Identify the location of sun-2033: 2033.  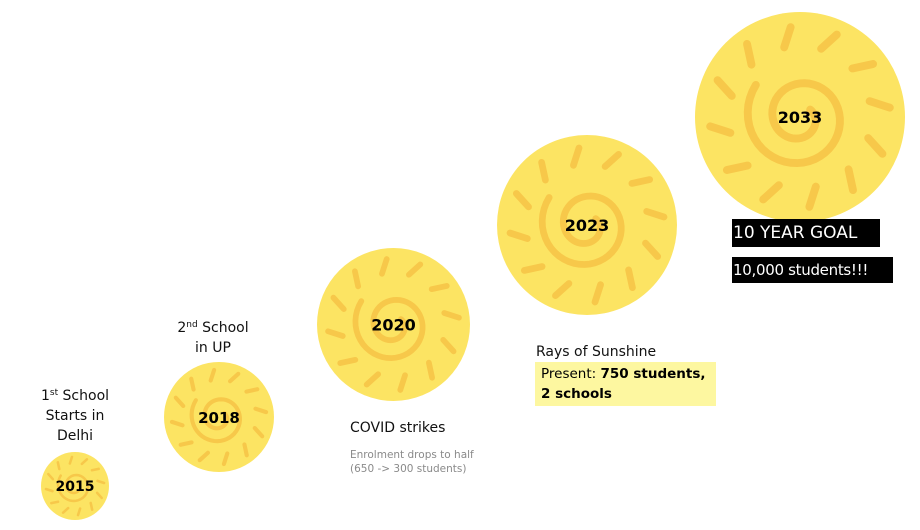
(800, 117).